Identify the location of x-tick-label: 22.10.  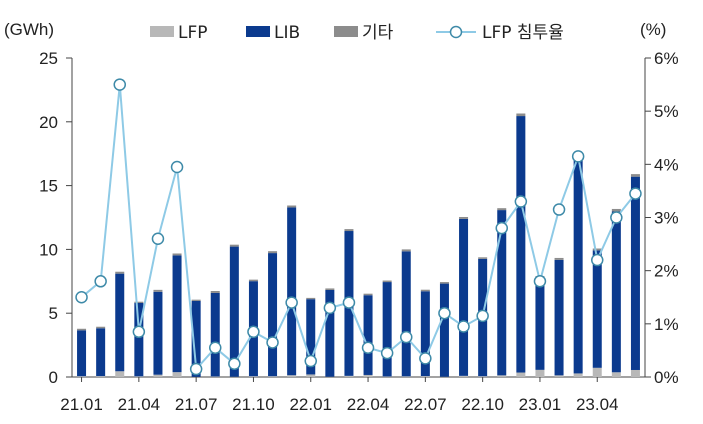
(482, 404).